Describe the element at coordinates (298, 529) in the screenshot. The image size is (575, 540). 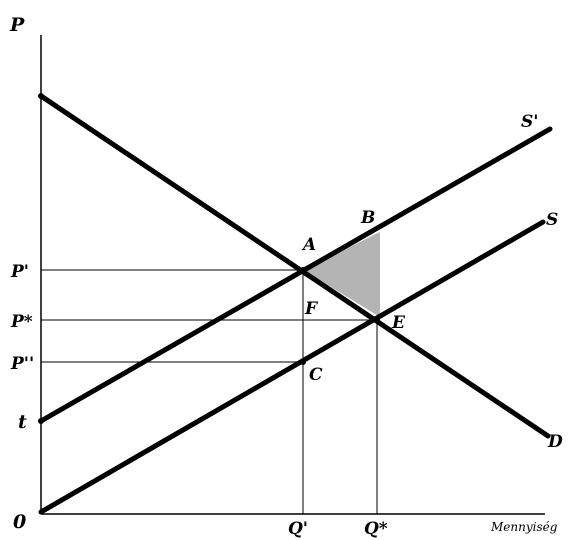
I see `q-prime-label: Q'` at that location.